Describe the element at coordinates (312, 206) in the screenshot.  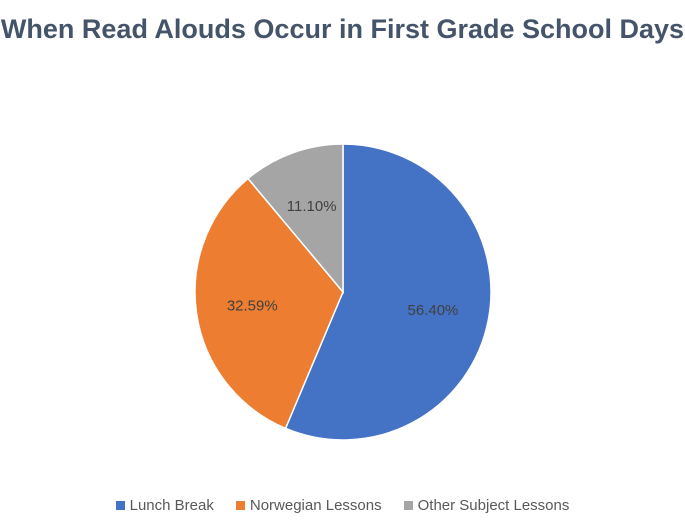
I see `data-label-other-subject-lessons: 11.10%` at that location.